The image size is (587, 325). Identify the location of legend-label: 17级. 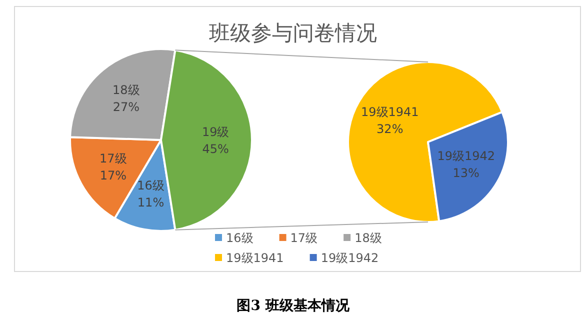
(304, 238).